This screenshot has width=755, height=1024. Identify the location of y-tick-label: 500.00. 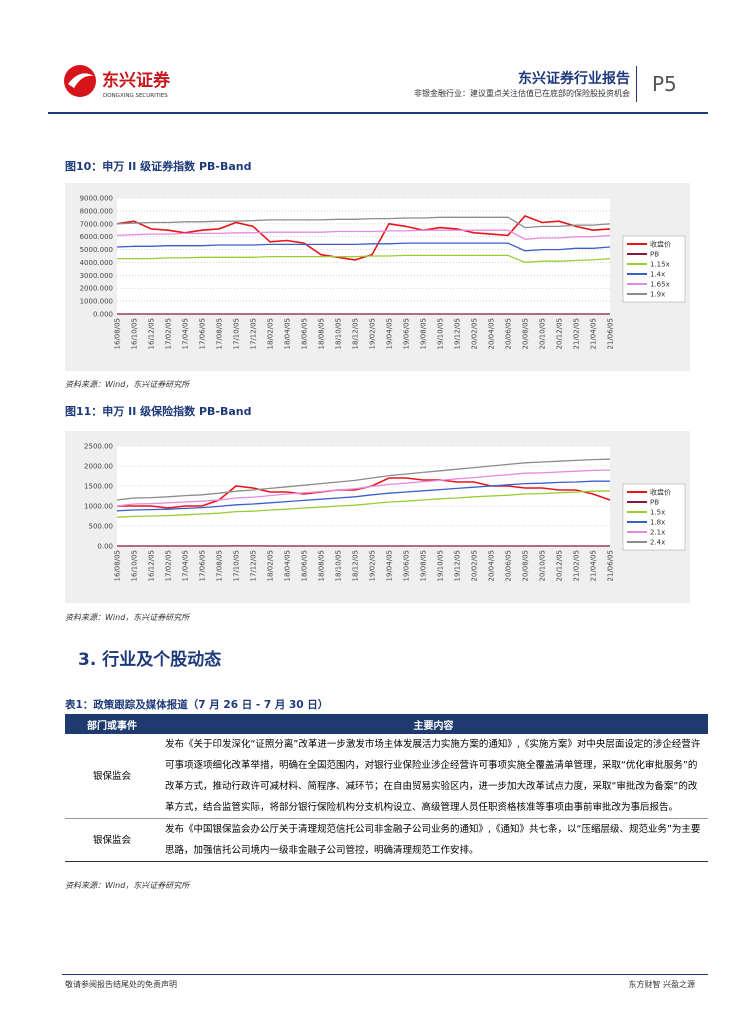
(101, 527).